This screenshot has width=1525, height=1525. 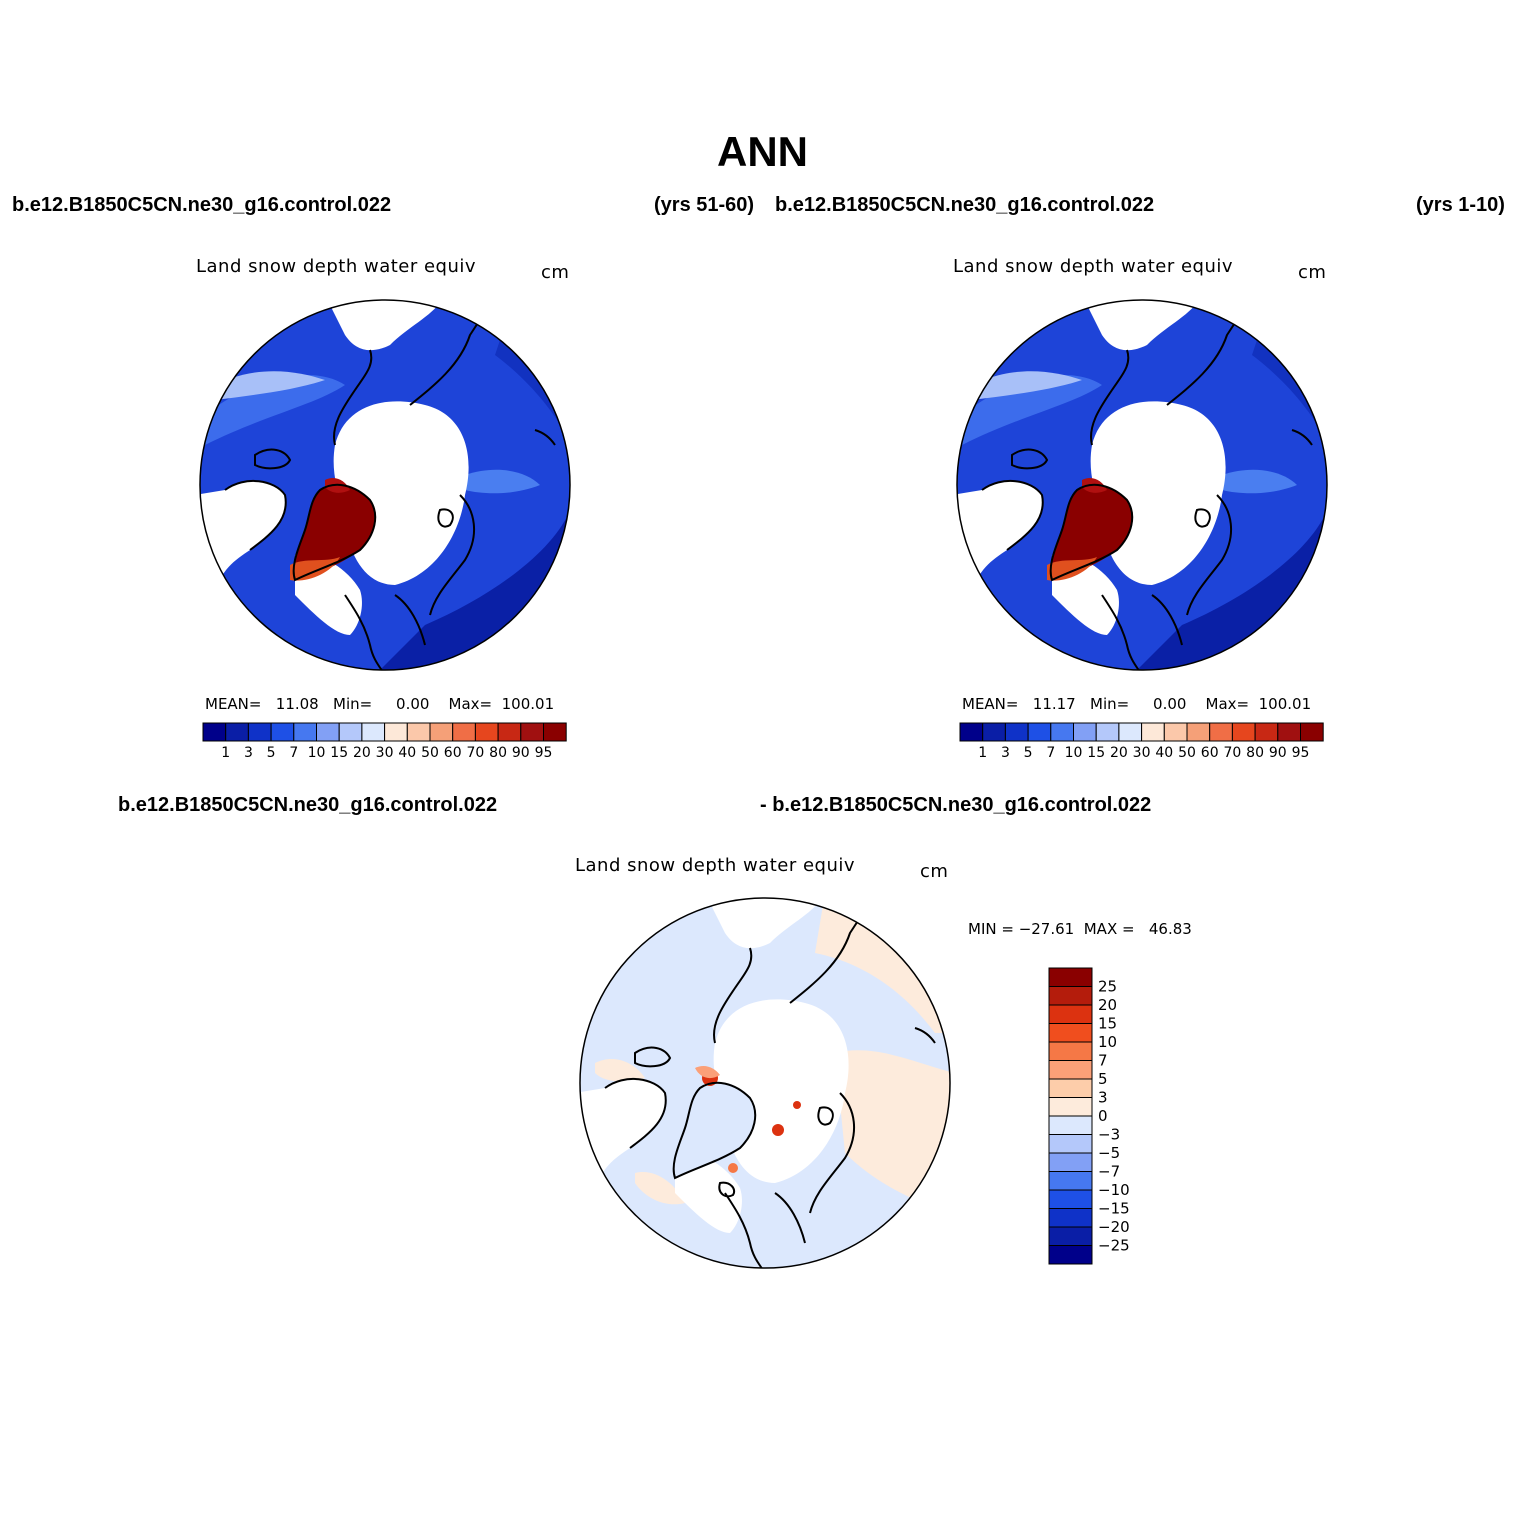 I want to click on panel2-stats: MEAN= 11.17 Min= 0.00 Max= 100.01, so click(x=1137, y=704).